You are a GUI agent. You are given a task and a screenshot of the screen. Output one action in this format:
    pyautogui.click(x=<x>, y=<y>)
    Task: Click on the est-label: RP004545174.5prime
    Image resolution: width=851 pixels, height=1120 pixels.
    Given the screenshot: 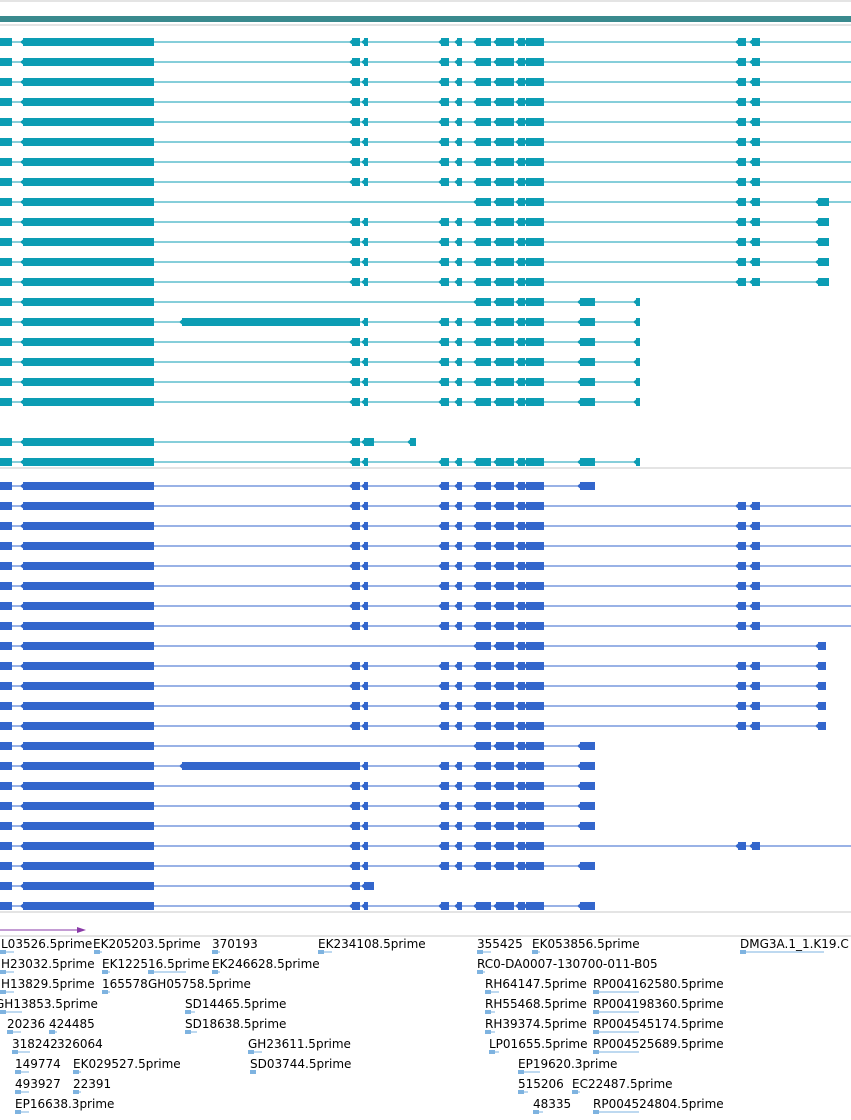 What is the action you would take?
    pyautogui.click(x=658, y=1024)
    